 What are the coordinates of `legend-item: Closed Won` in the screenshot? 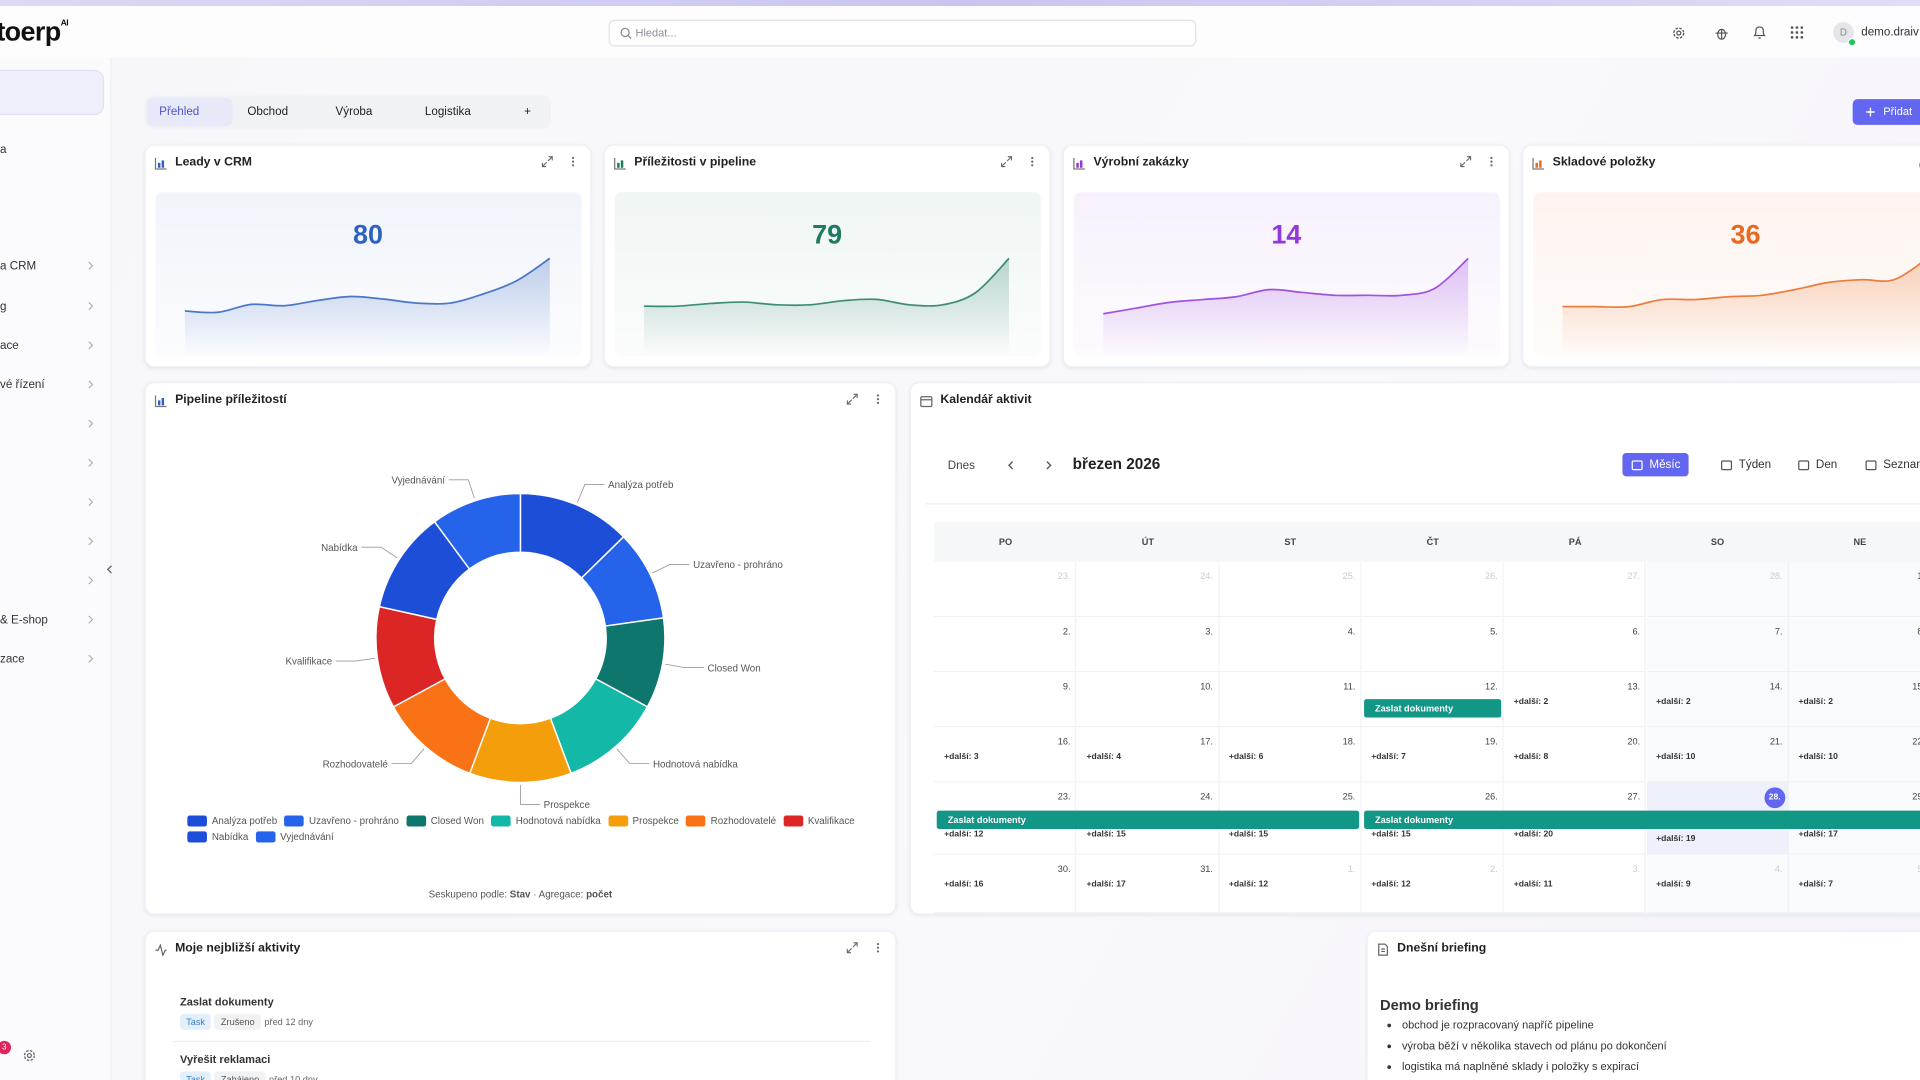 It's located at (445, 821).